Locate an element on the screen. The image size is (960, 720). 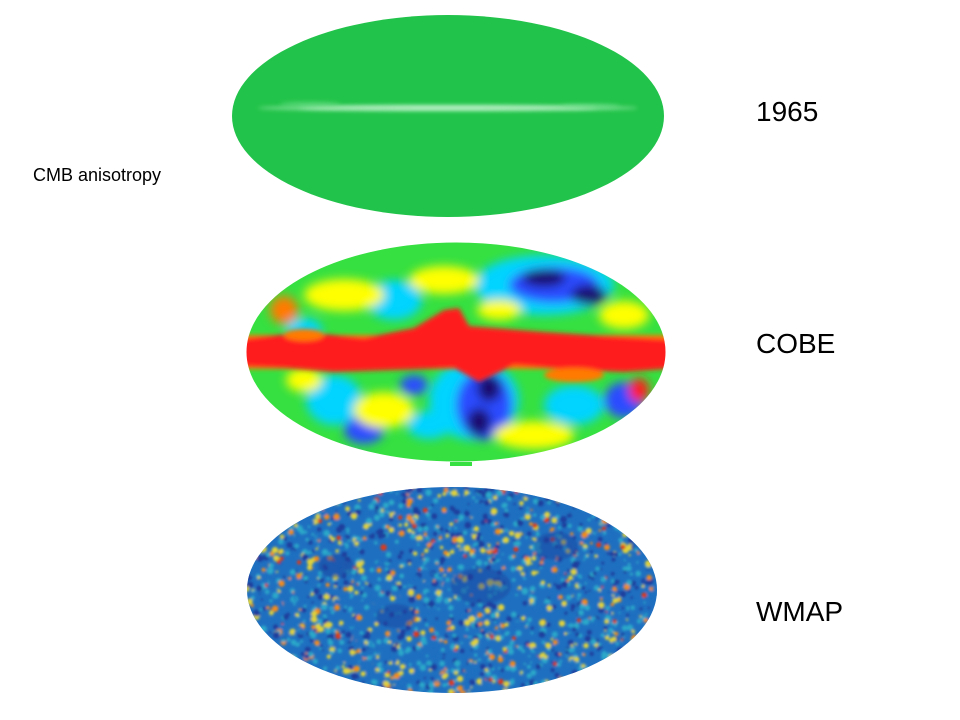
sky-map-wmap is located at coordinates (452, 590).